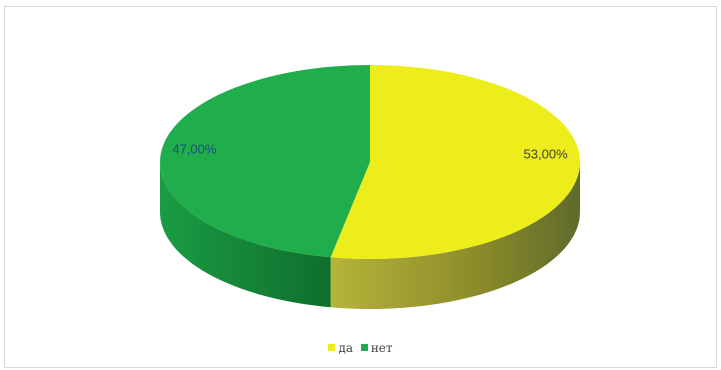 The width and height of the screenshot is (721, 370). I want to click on legend-label-da: да, so click(345, 347).